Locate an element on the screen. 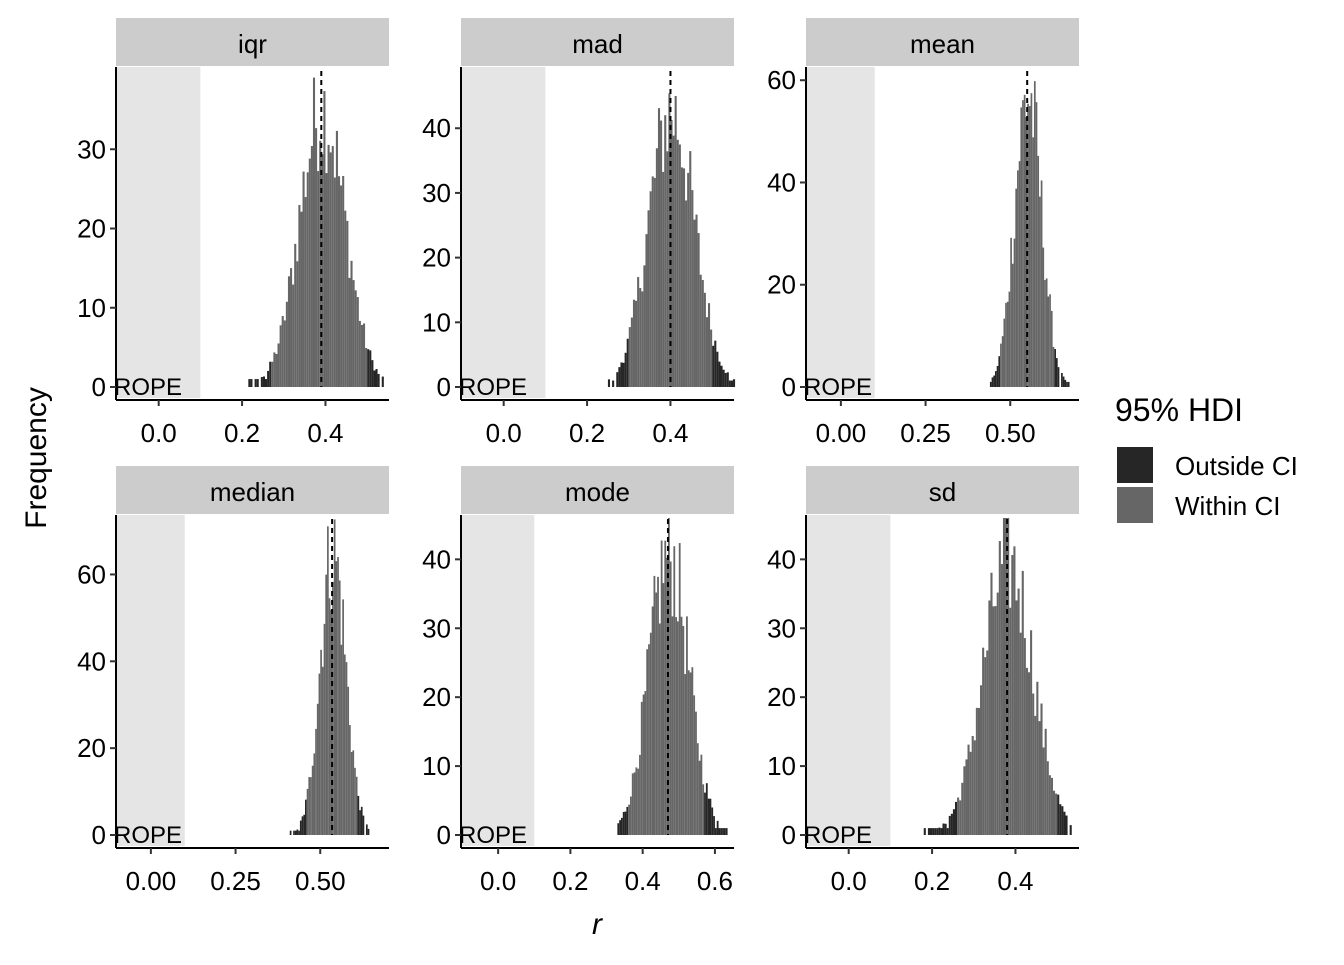  rope-band-mean is located at coordinates (841, 232).